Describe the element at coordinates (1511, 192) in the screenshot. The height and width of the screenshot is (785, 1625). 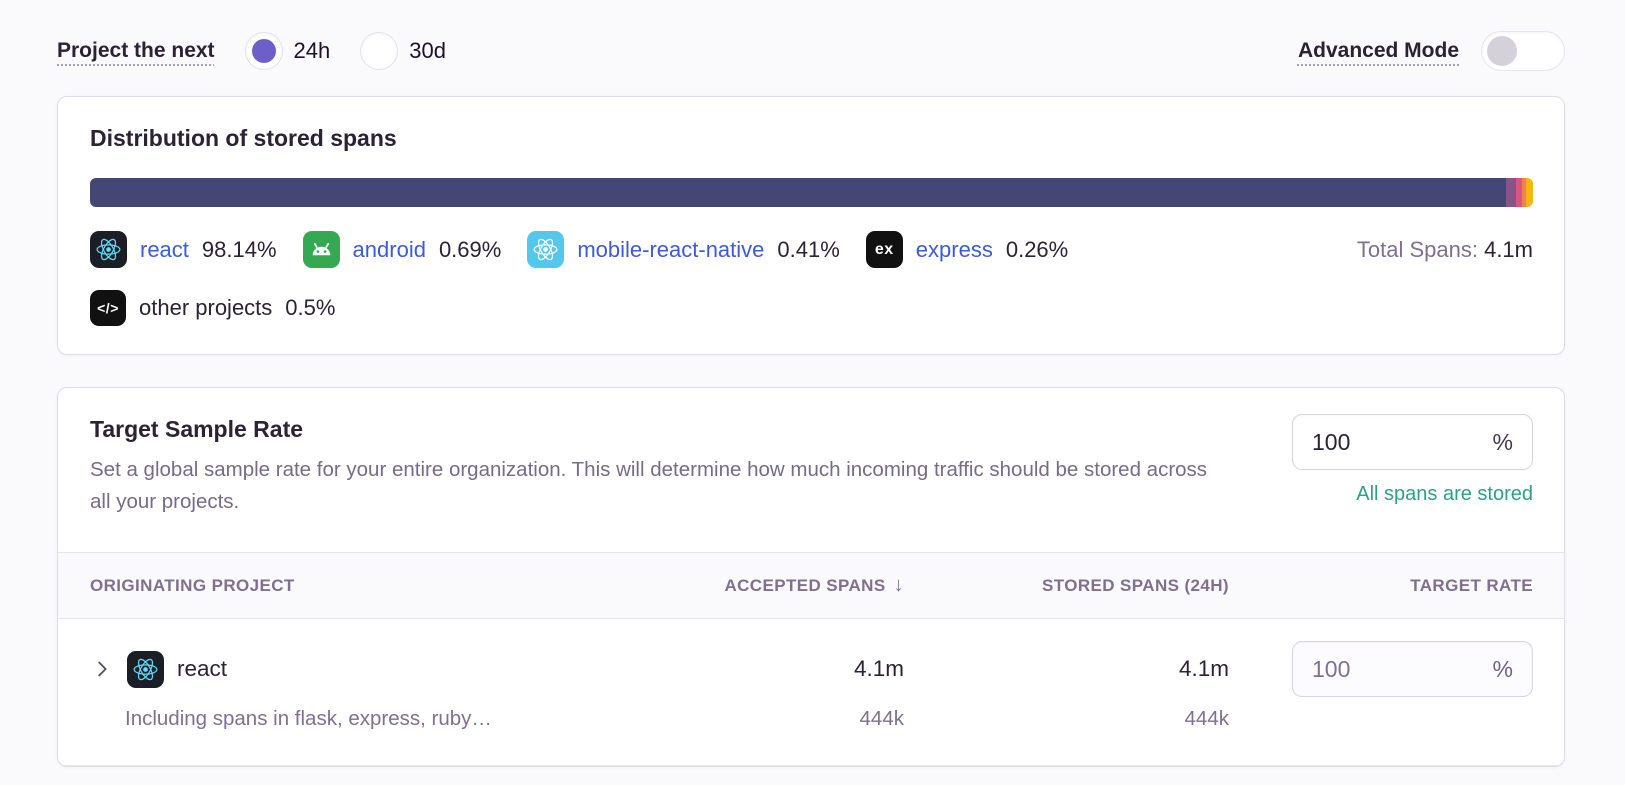
I see `bar-segment-android` at that location.